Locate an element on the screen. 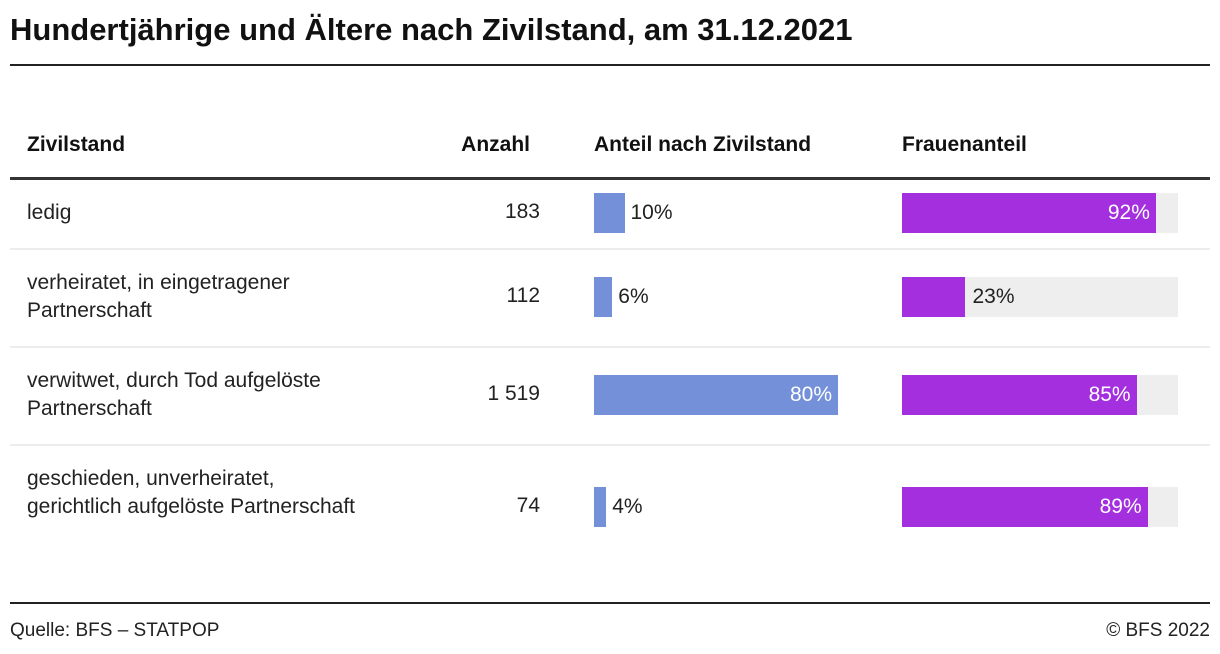 This screenshot has width=1220, height=654. title-rule is located at coordinates (610, 65).